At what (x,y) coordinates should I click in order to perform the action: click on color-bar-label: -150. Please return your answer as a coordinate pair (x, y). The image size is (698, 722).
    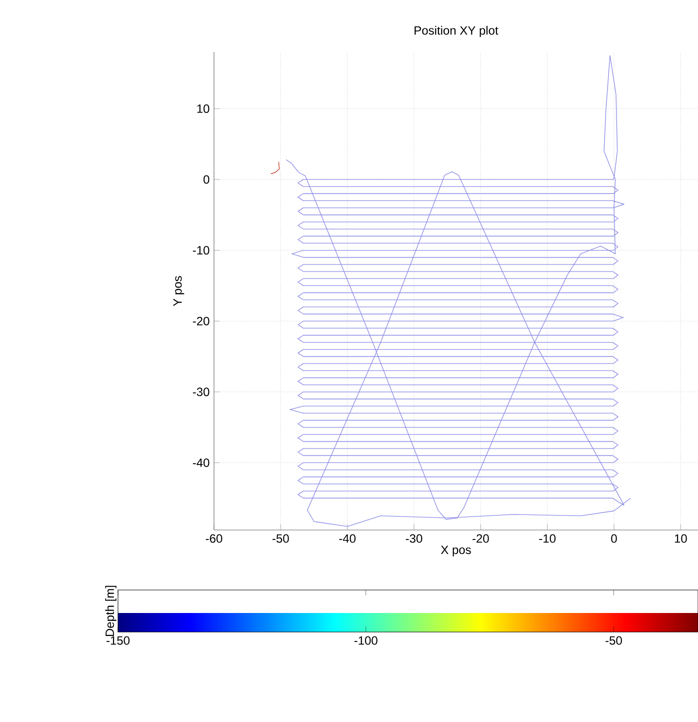
    Looking at the image, I should click on (118, 640).